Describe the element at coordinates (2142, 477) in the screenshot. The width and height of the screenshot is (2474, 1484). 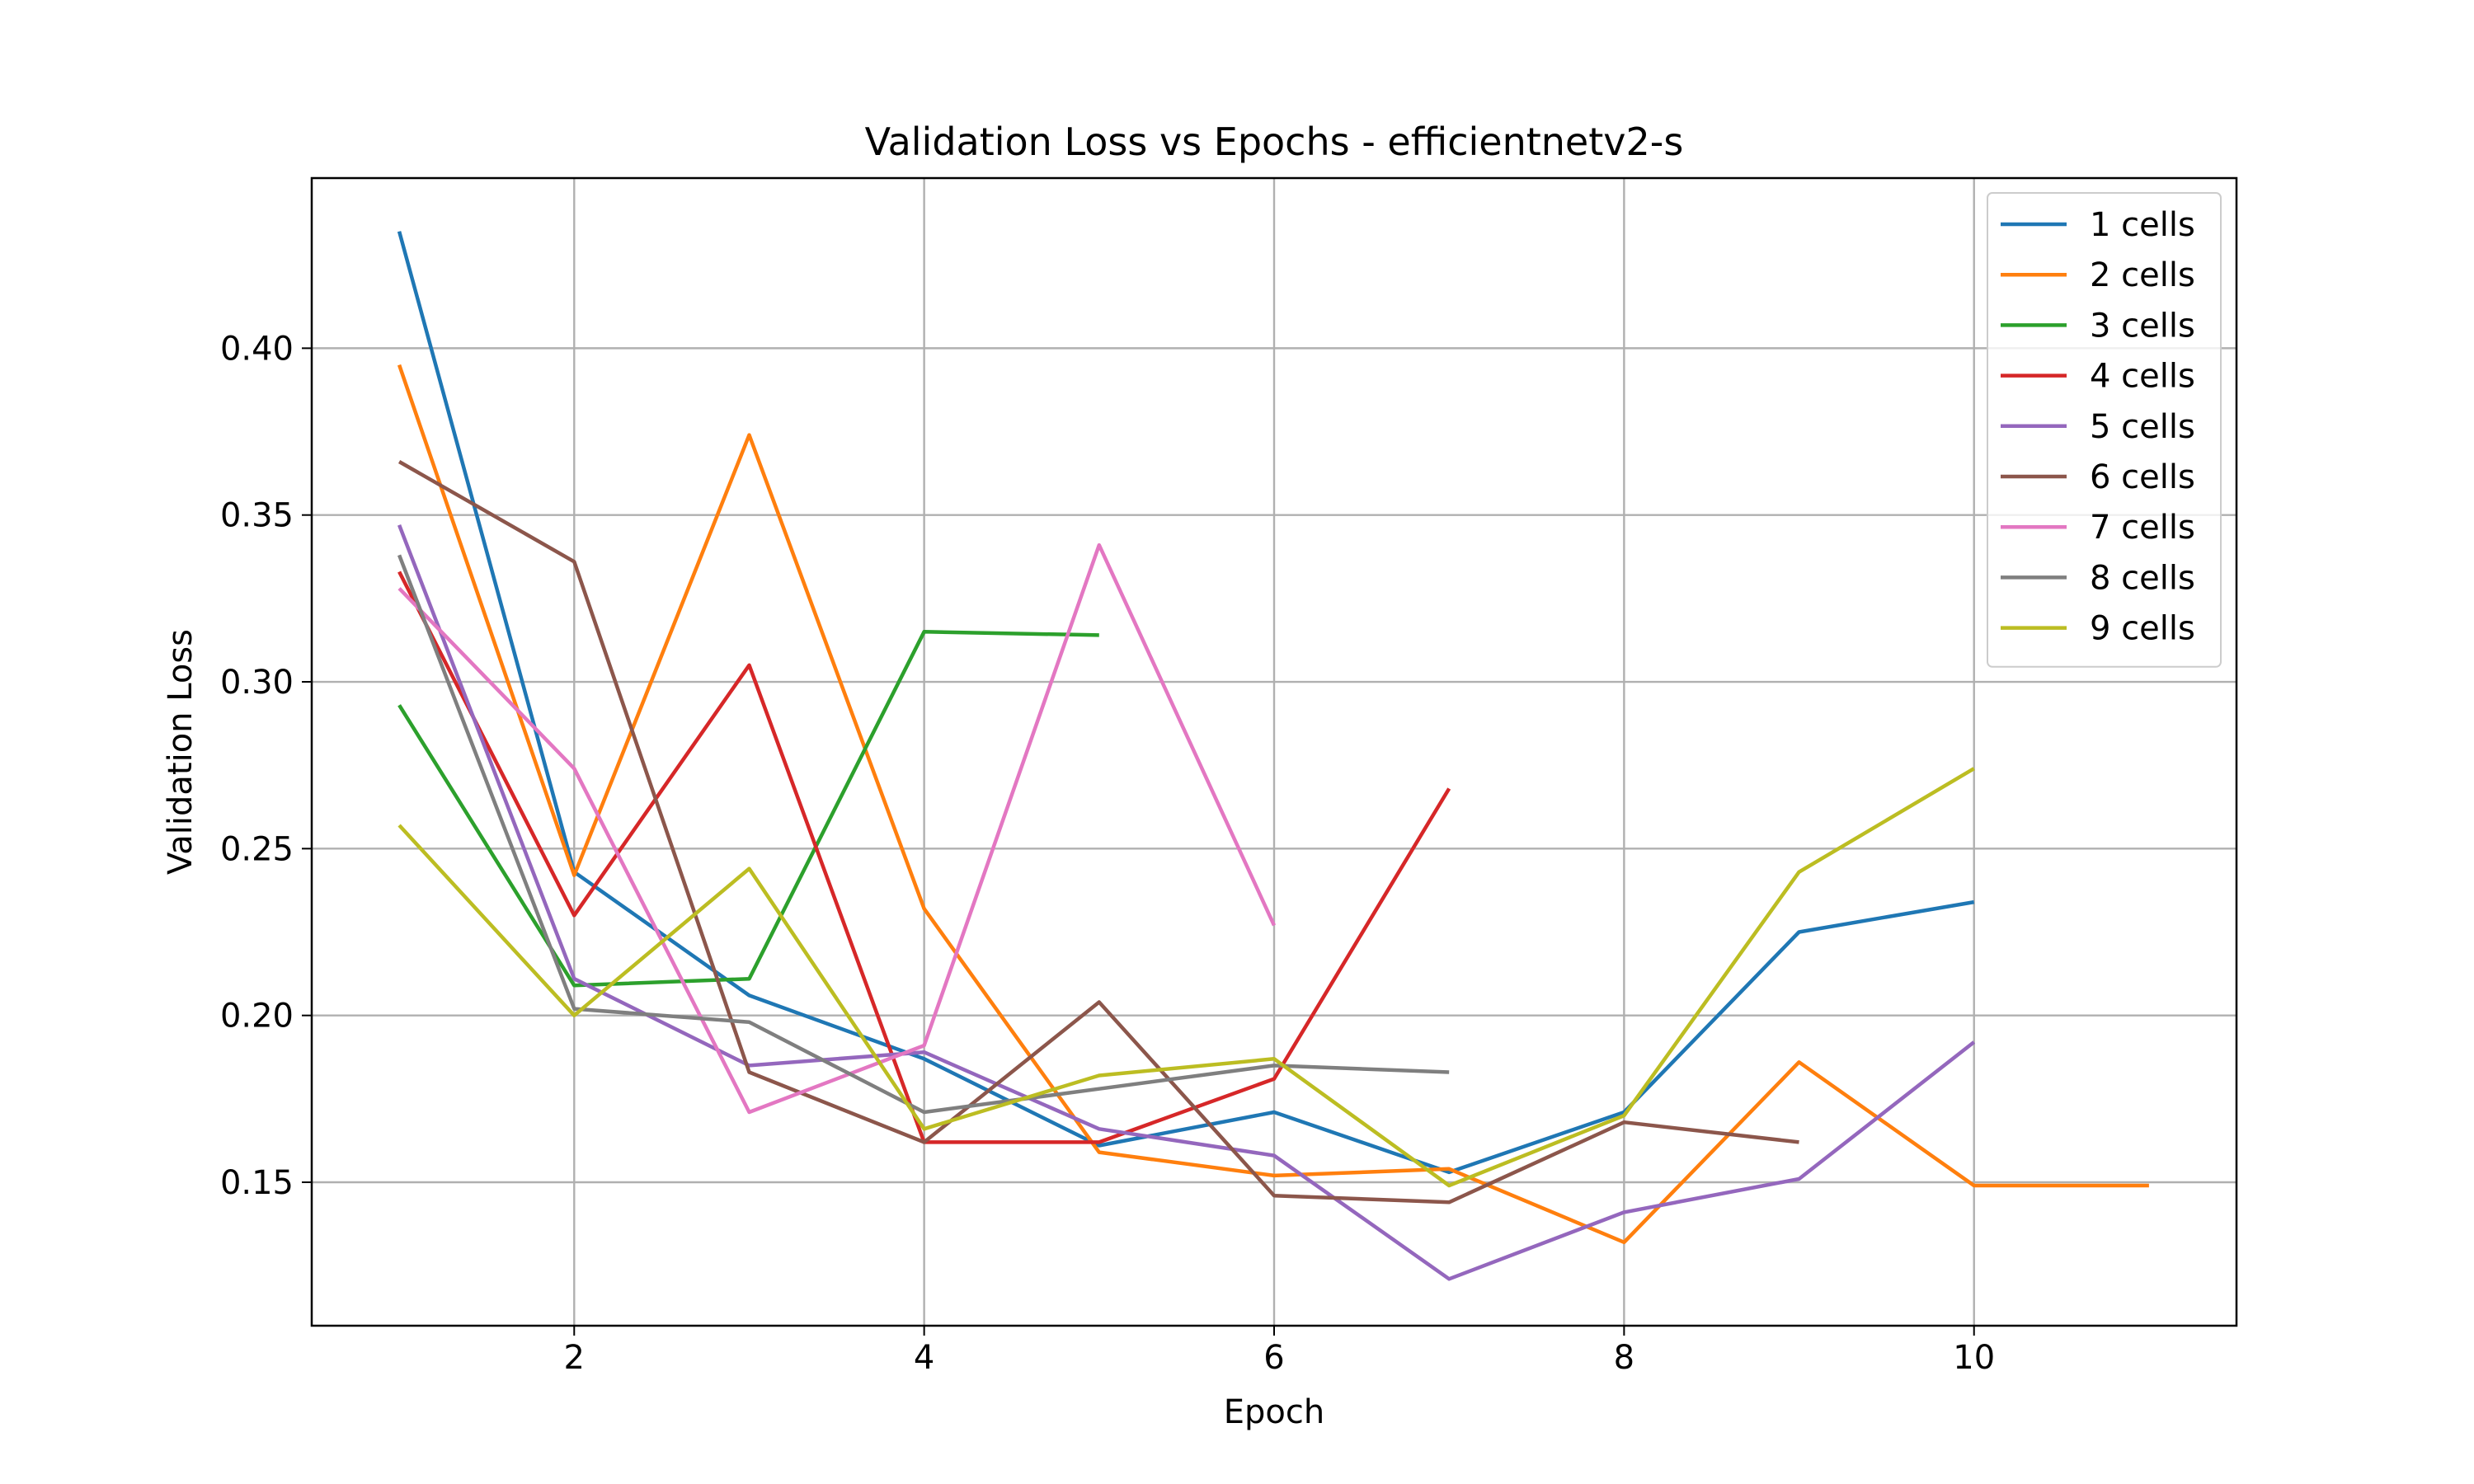
I see `legend-label: 6 cells` at that location.